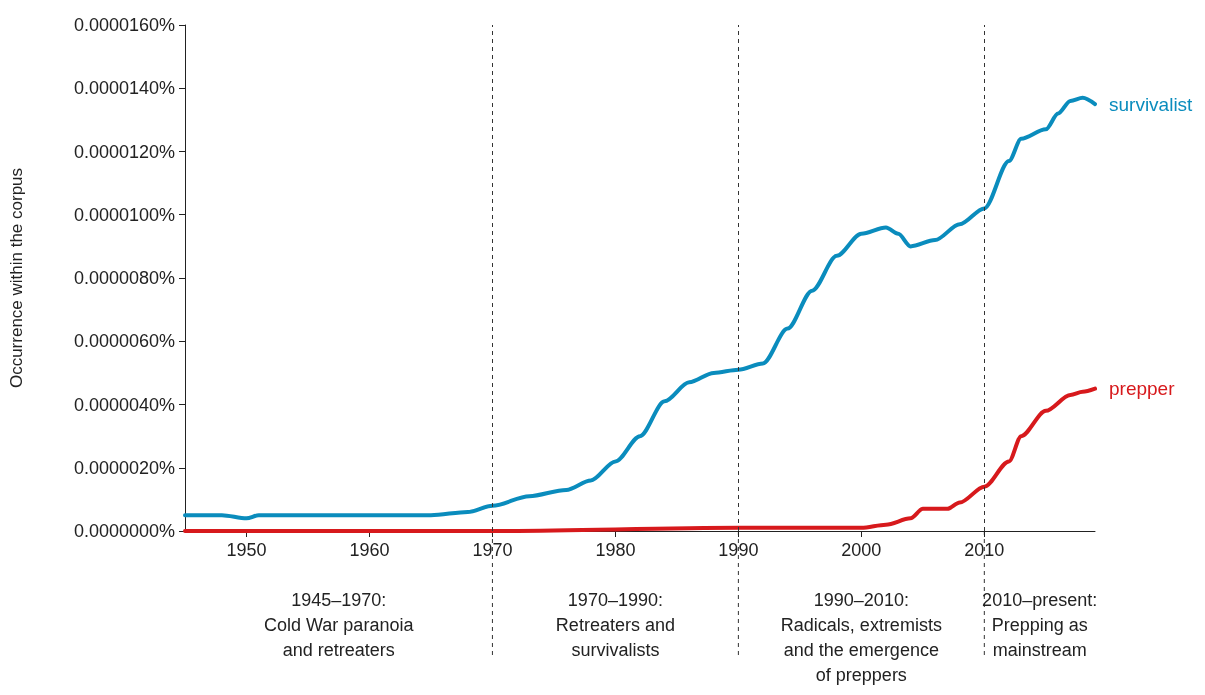 This screenshot has height=695, width=1205. Describe the element at coordinates (124, 404) in the screenshot. I see `y-tick-label: 0.0000040%` at that location.